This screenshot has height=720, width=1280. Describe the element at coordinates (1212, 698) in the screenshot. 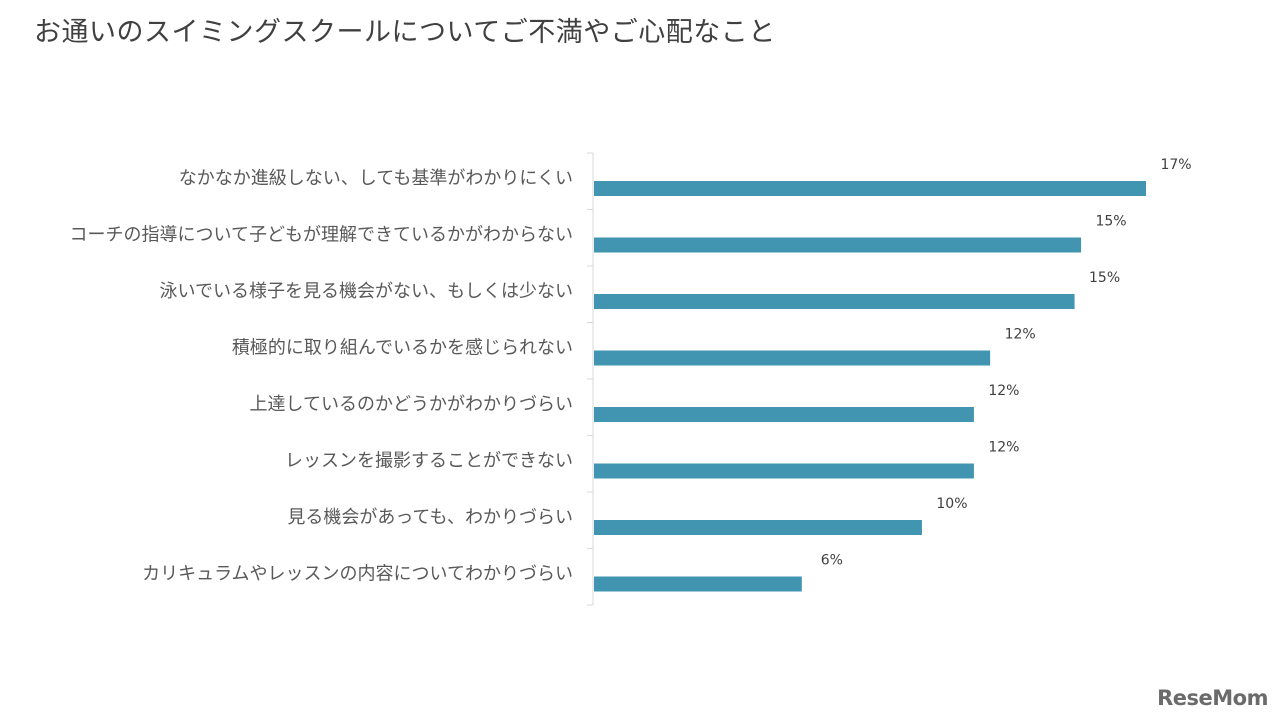

I see `resemom-logo: ReseMom` at that location.